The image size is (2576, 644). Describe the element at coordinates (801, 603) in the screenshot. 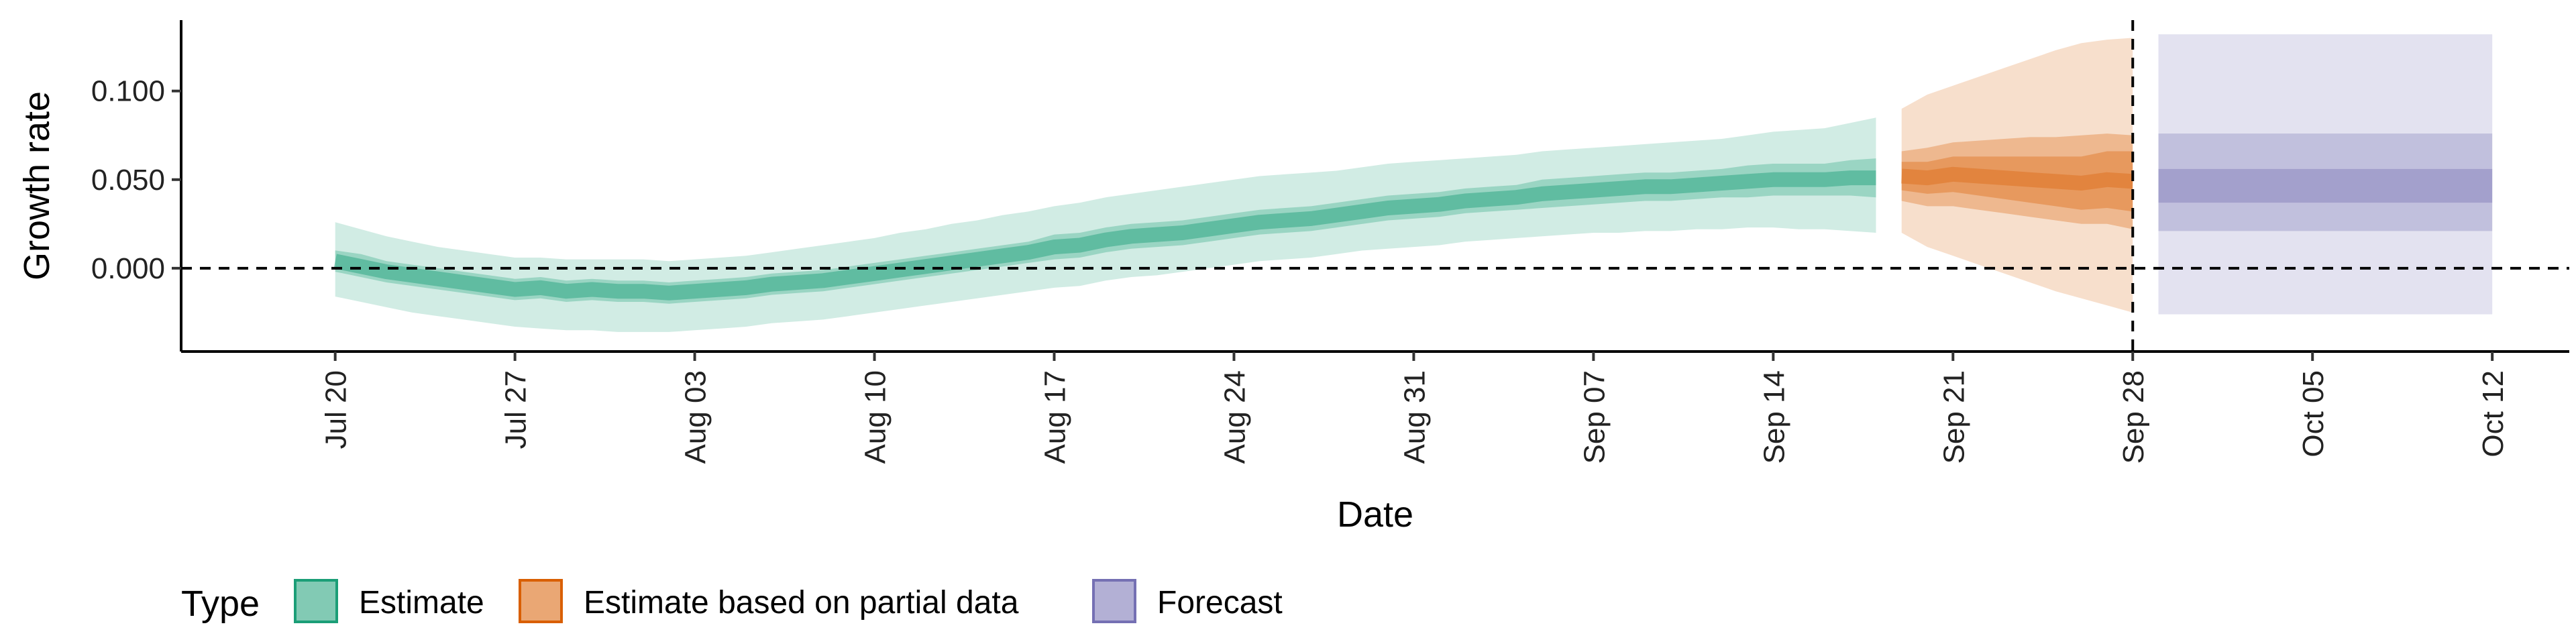

I see `legend-label: Estimate based on partial data` at that location.